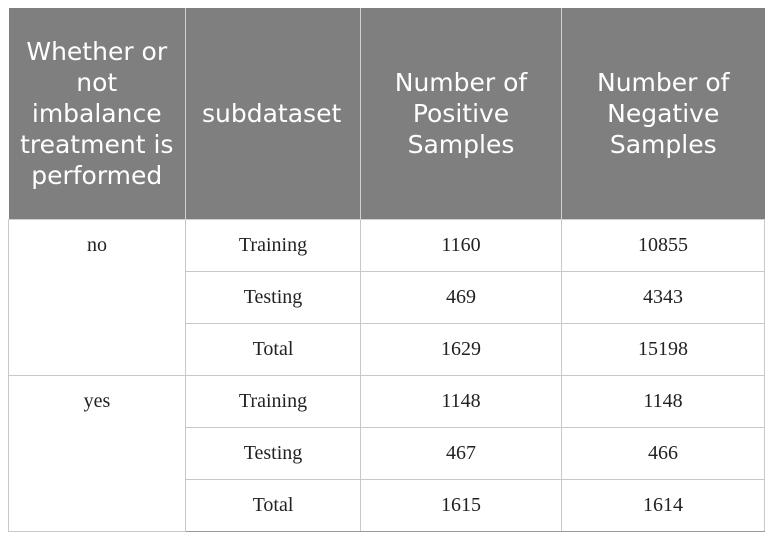  Describe the element at coordinates (663, 453) in the screenshot. I see `negative-count-cell: 466` at that location.